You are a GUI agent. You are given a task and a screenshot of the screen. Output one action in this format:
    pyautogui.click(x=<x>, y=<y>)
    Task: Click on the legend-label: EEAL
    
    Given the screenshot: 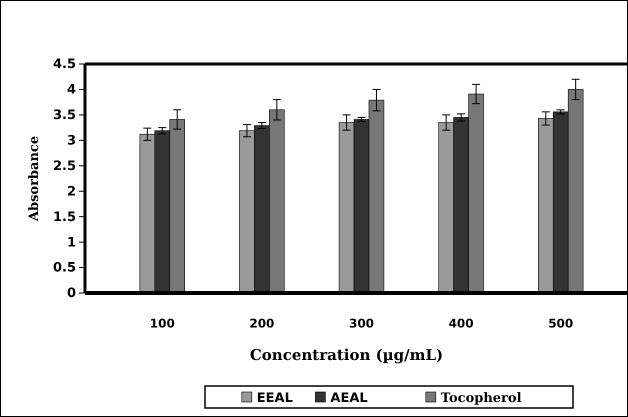 What is the action you would take?
    pyautogui.click(x=274, y=398)
    